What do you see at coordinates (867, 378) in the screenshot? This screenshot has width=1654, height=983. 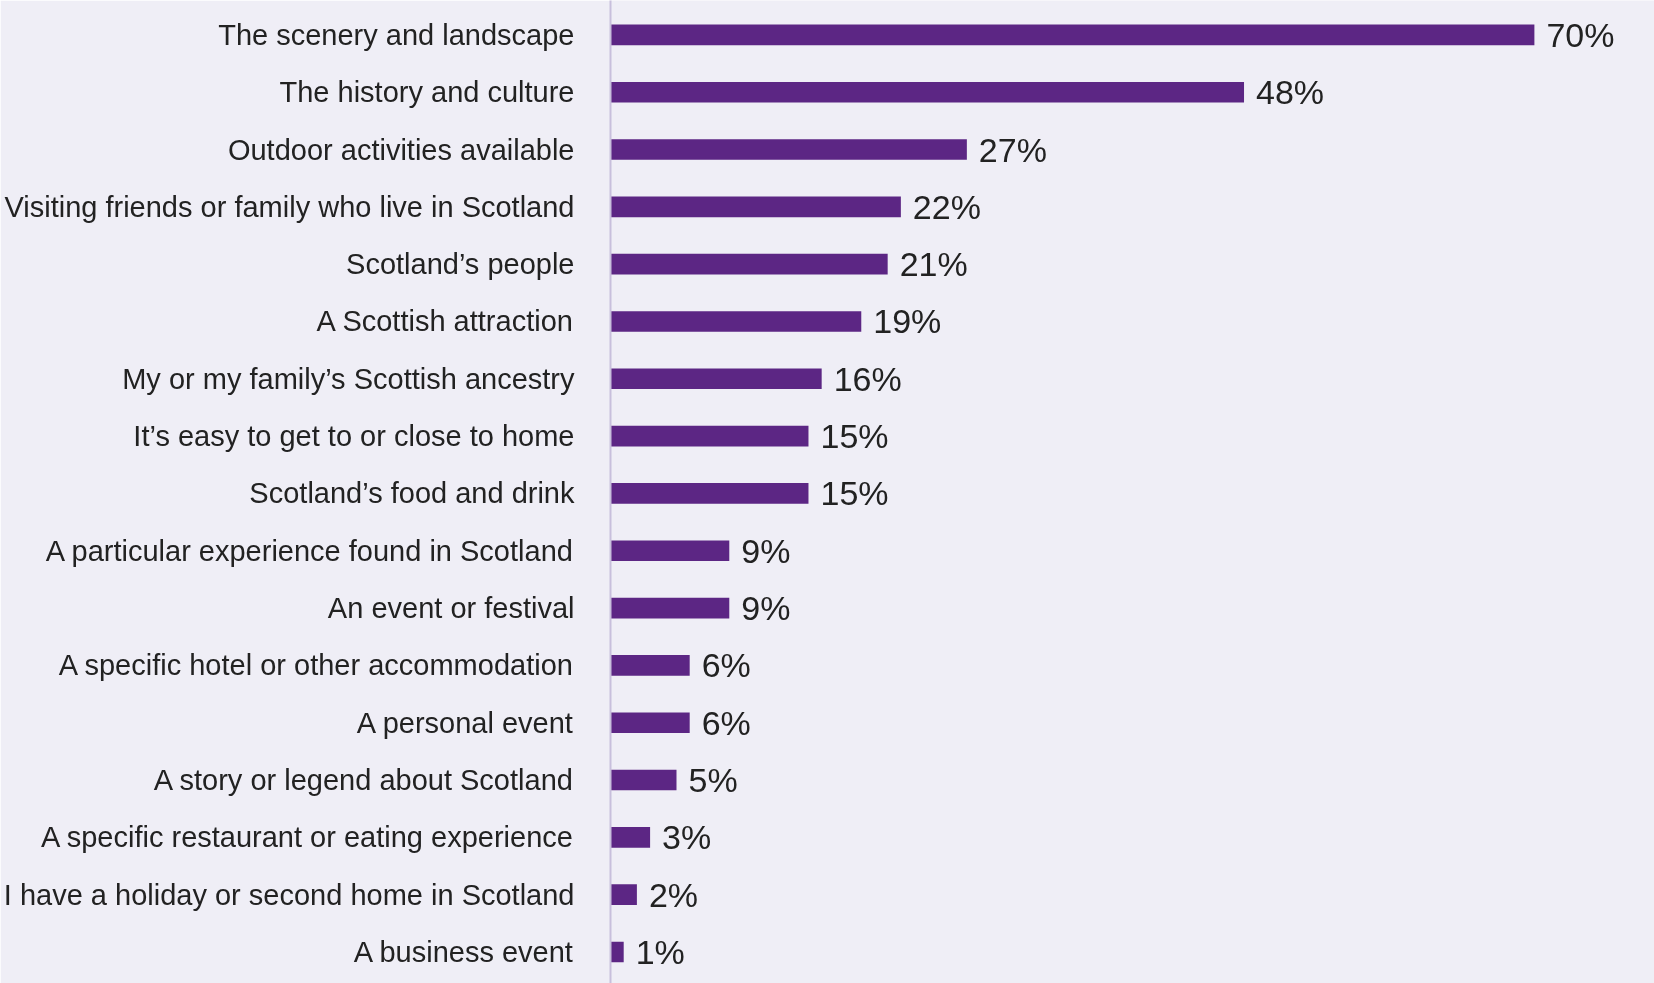 I see `data-label: 16%` at bounding box center [867, 378].